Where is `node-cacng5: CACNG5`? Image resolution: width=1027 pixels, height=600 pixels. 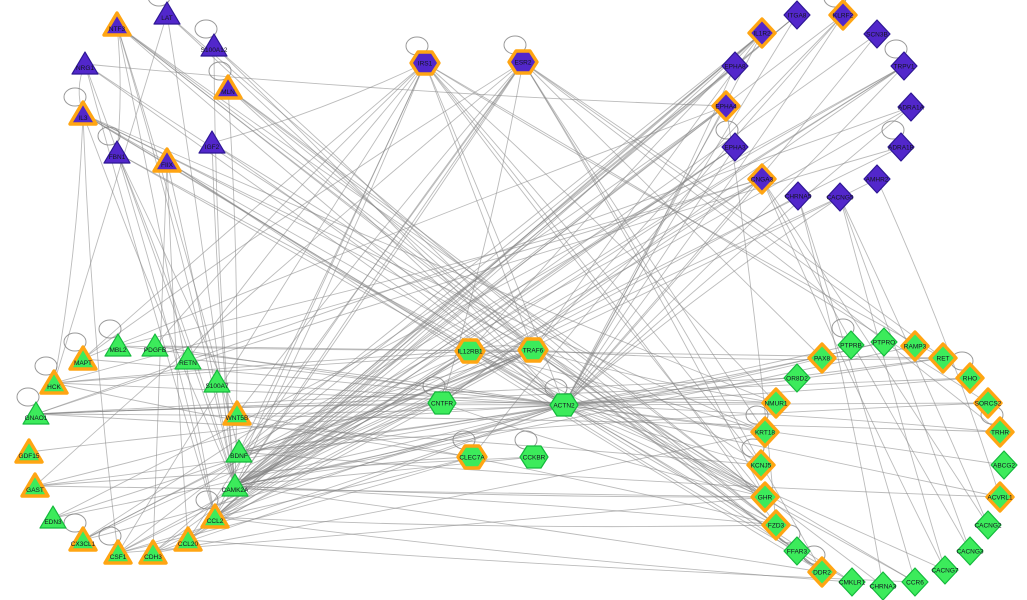
node-cacng5: CACNG5 is located at coordinates (840, 197).